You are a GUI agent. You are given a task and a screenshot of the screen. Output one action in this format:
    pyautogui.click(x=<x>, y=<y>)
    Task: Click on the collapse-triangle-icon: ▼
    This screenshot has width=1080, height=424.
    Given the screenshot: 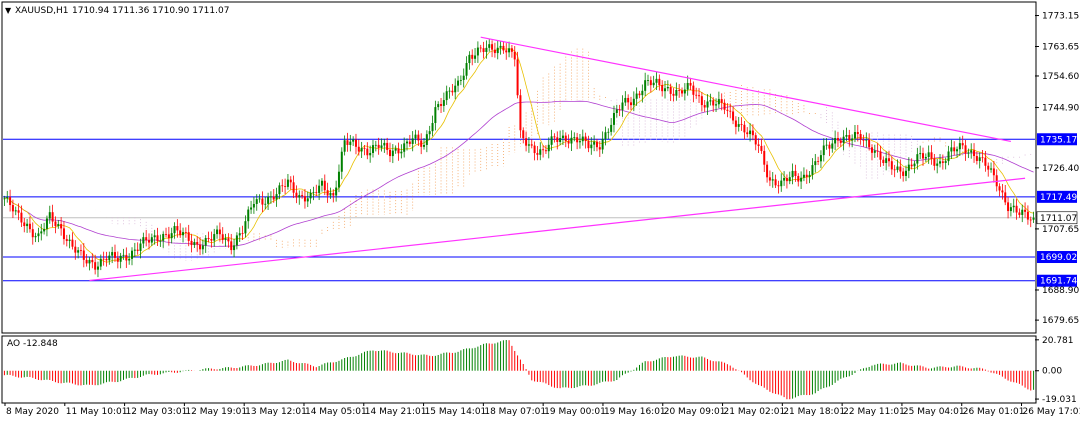 What is the action you would take?
    pyautogui.click(x=8, y=10)
    